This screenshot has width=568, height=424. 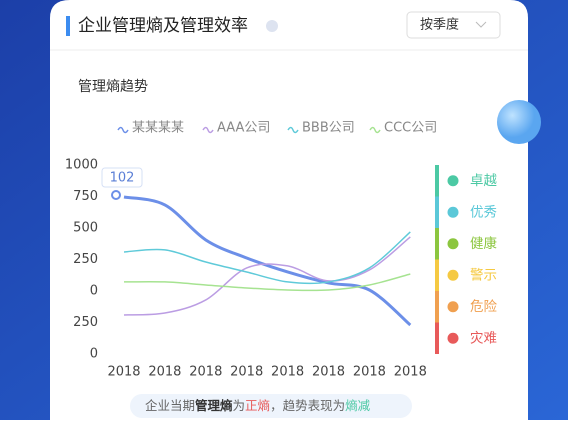 I want to click on level-label: 危险, so click(x=483, y=307).